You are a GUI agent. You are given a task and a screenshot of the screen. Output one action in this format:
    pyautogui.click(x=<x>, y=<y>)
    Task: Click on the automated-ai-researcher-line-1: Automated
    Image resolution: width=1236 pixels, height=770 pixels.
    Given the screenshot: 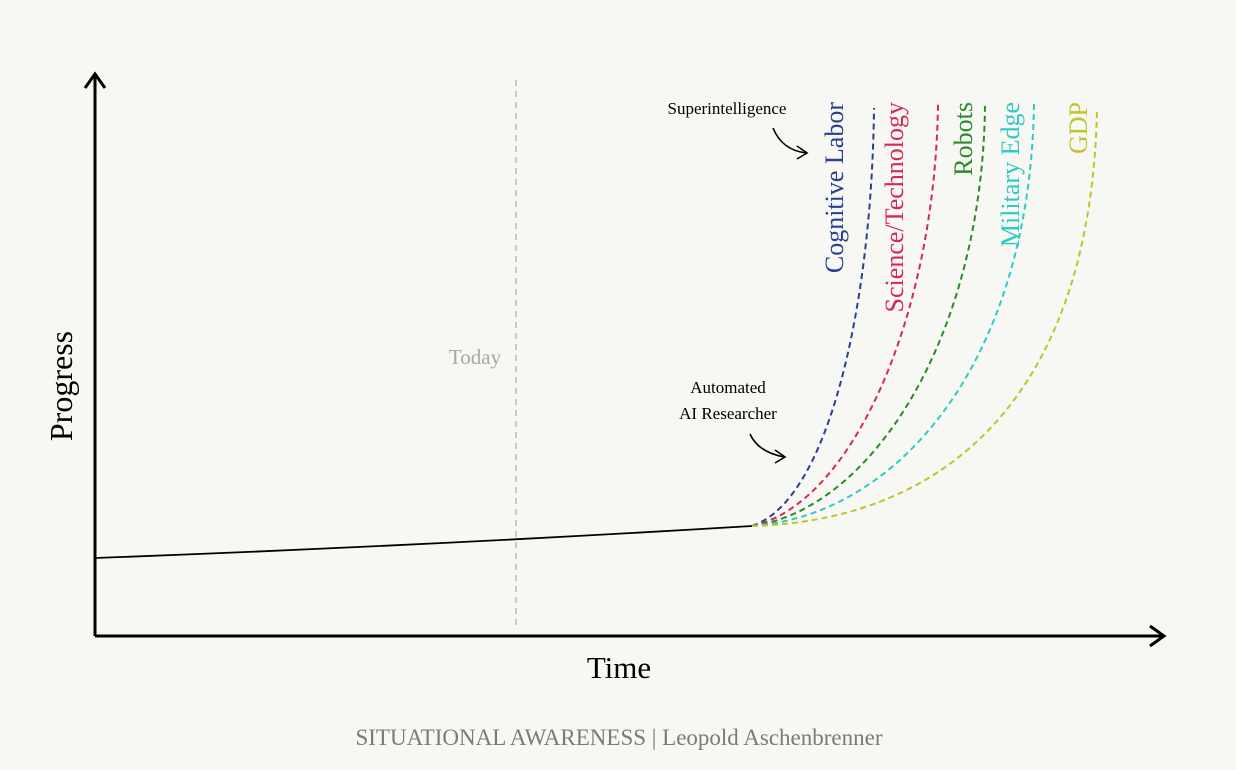 What is the action you would take?
    pyautogui.click(x=728, y=387)
    